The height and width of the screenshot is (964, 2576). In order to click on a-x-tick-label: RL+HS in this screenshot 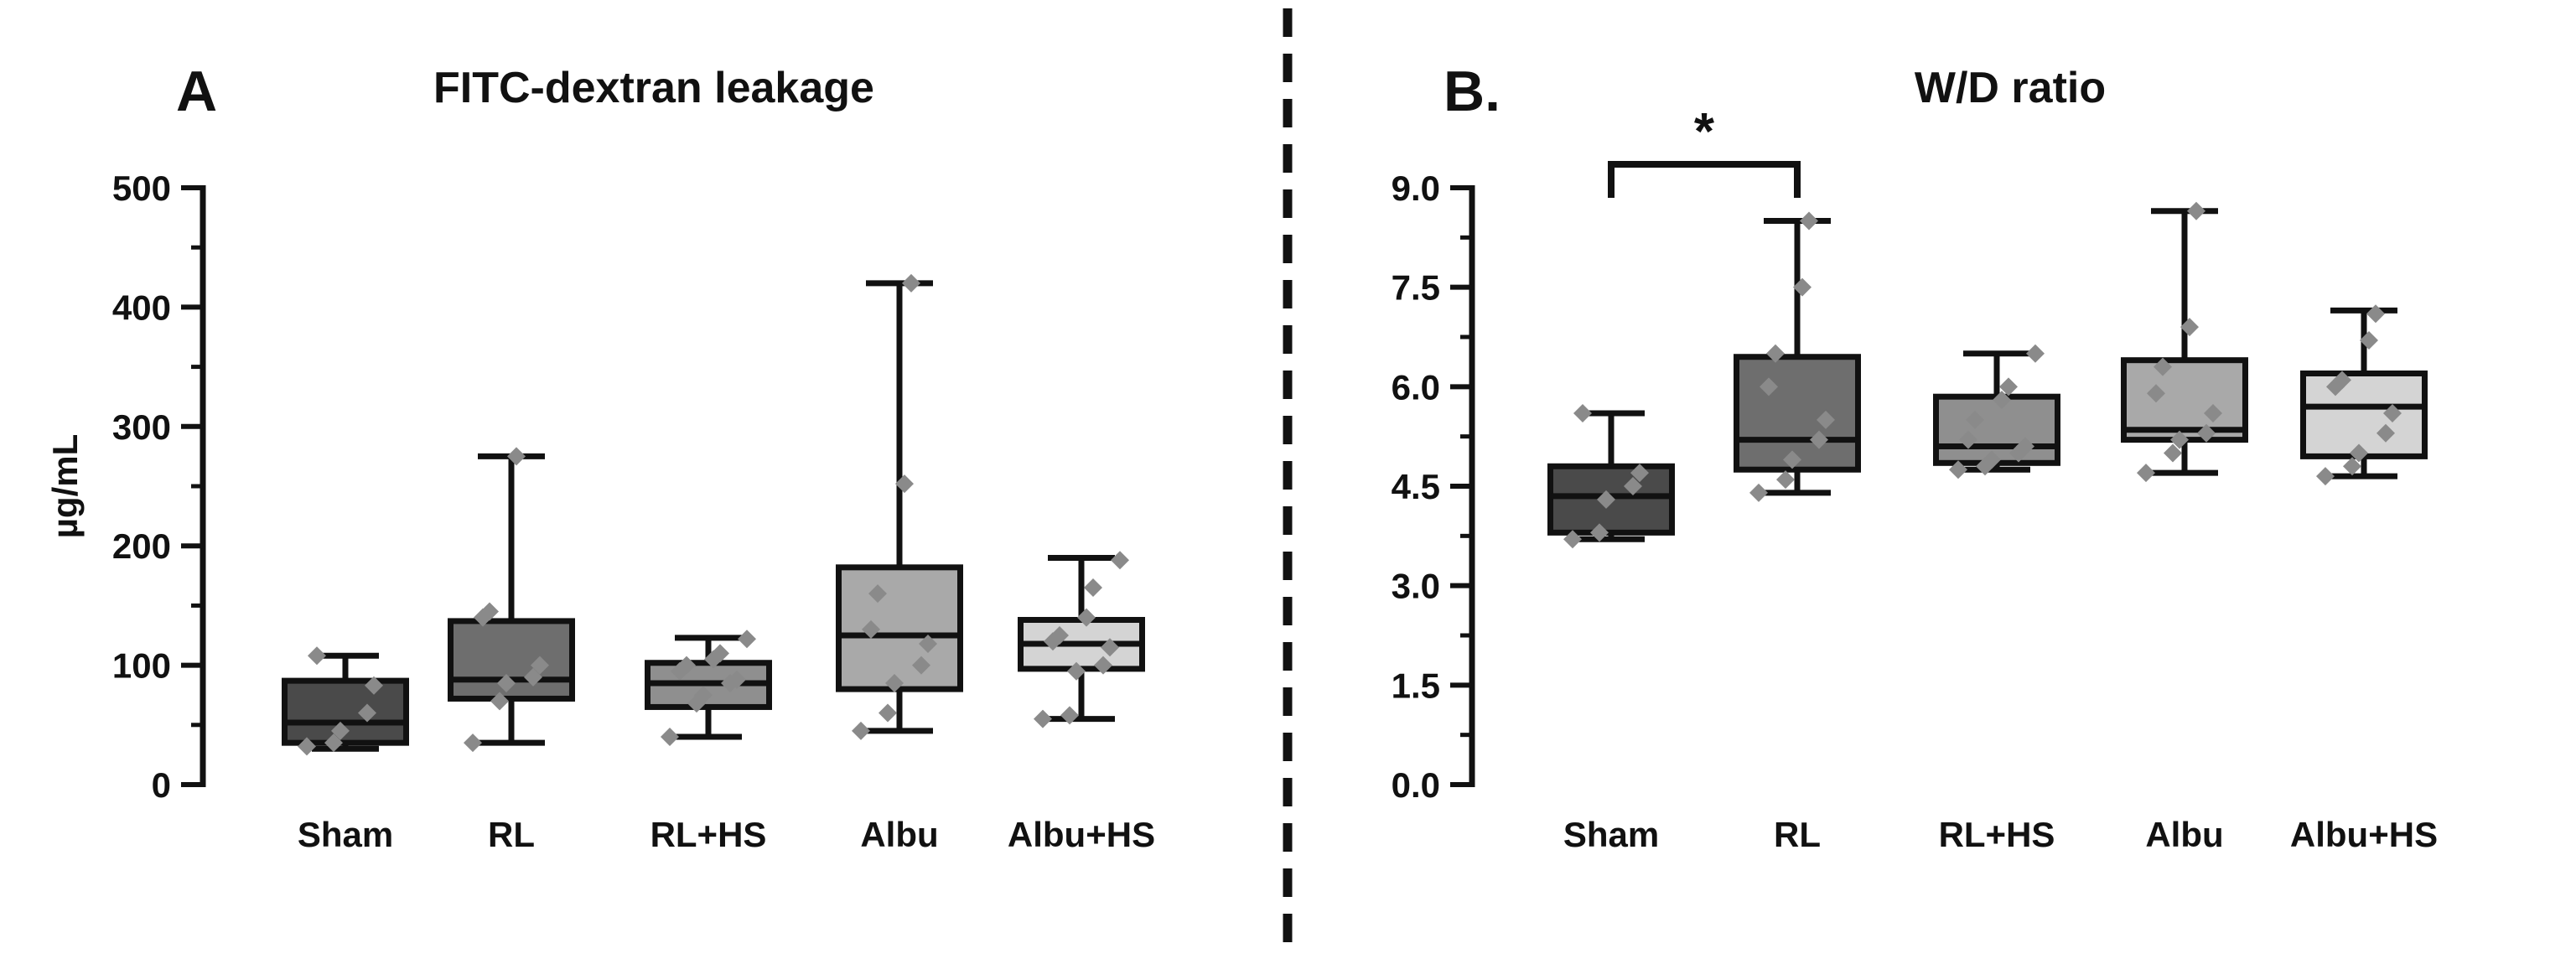, I will do `click(708, 834)`.